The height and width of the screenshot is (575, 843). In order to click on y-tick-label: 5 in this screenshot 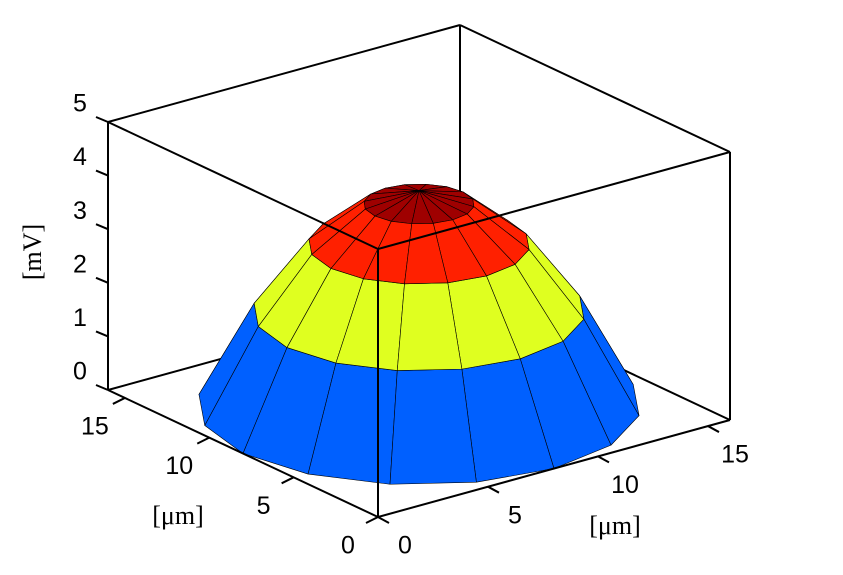, I will do `click(264, 506)`.